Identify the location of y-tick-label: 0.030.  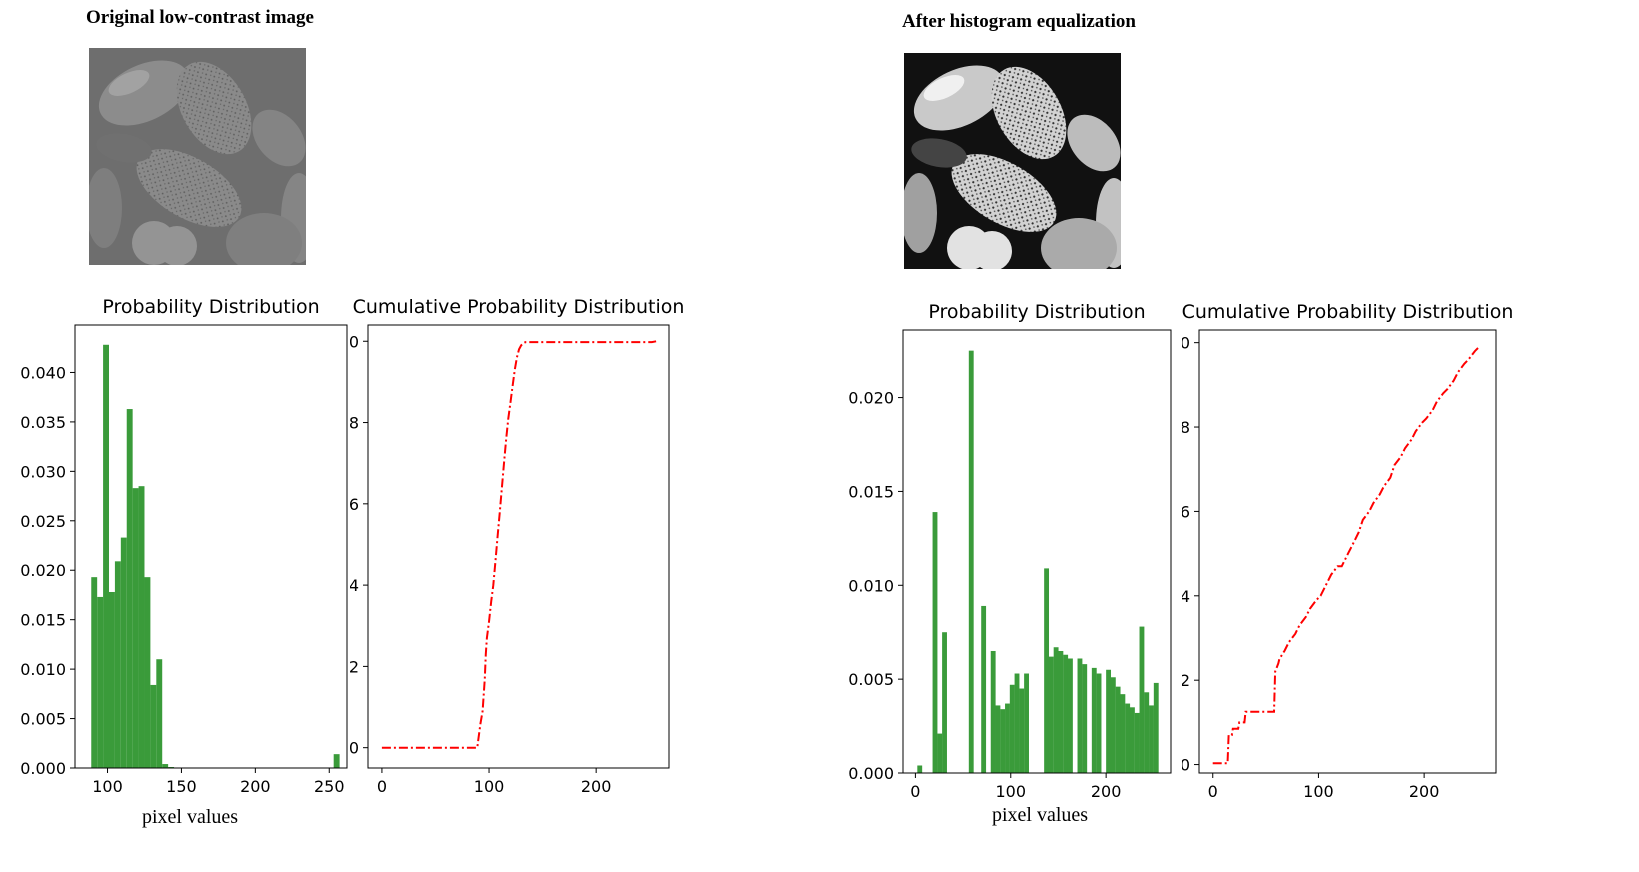
(43, 471).